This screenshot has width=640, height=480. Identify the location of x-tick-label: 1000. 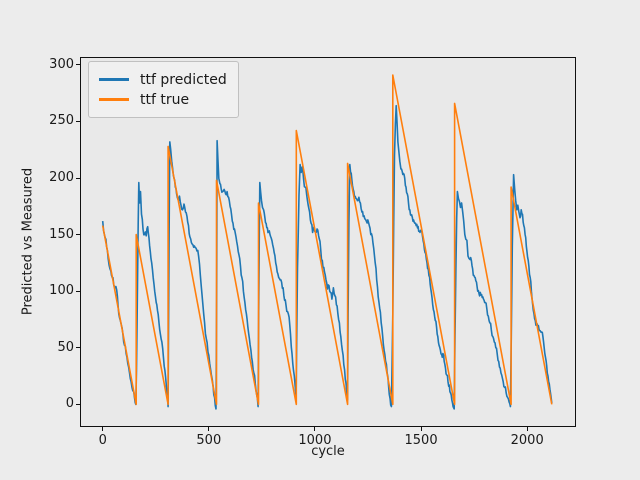
(315, 440).